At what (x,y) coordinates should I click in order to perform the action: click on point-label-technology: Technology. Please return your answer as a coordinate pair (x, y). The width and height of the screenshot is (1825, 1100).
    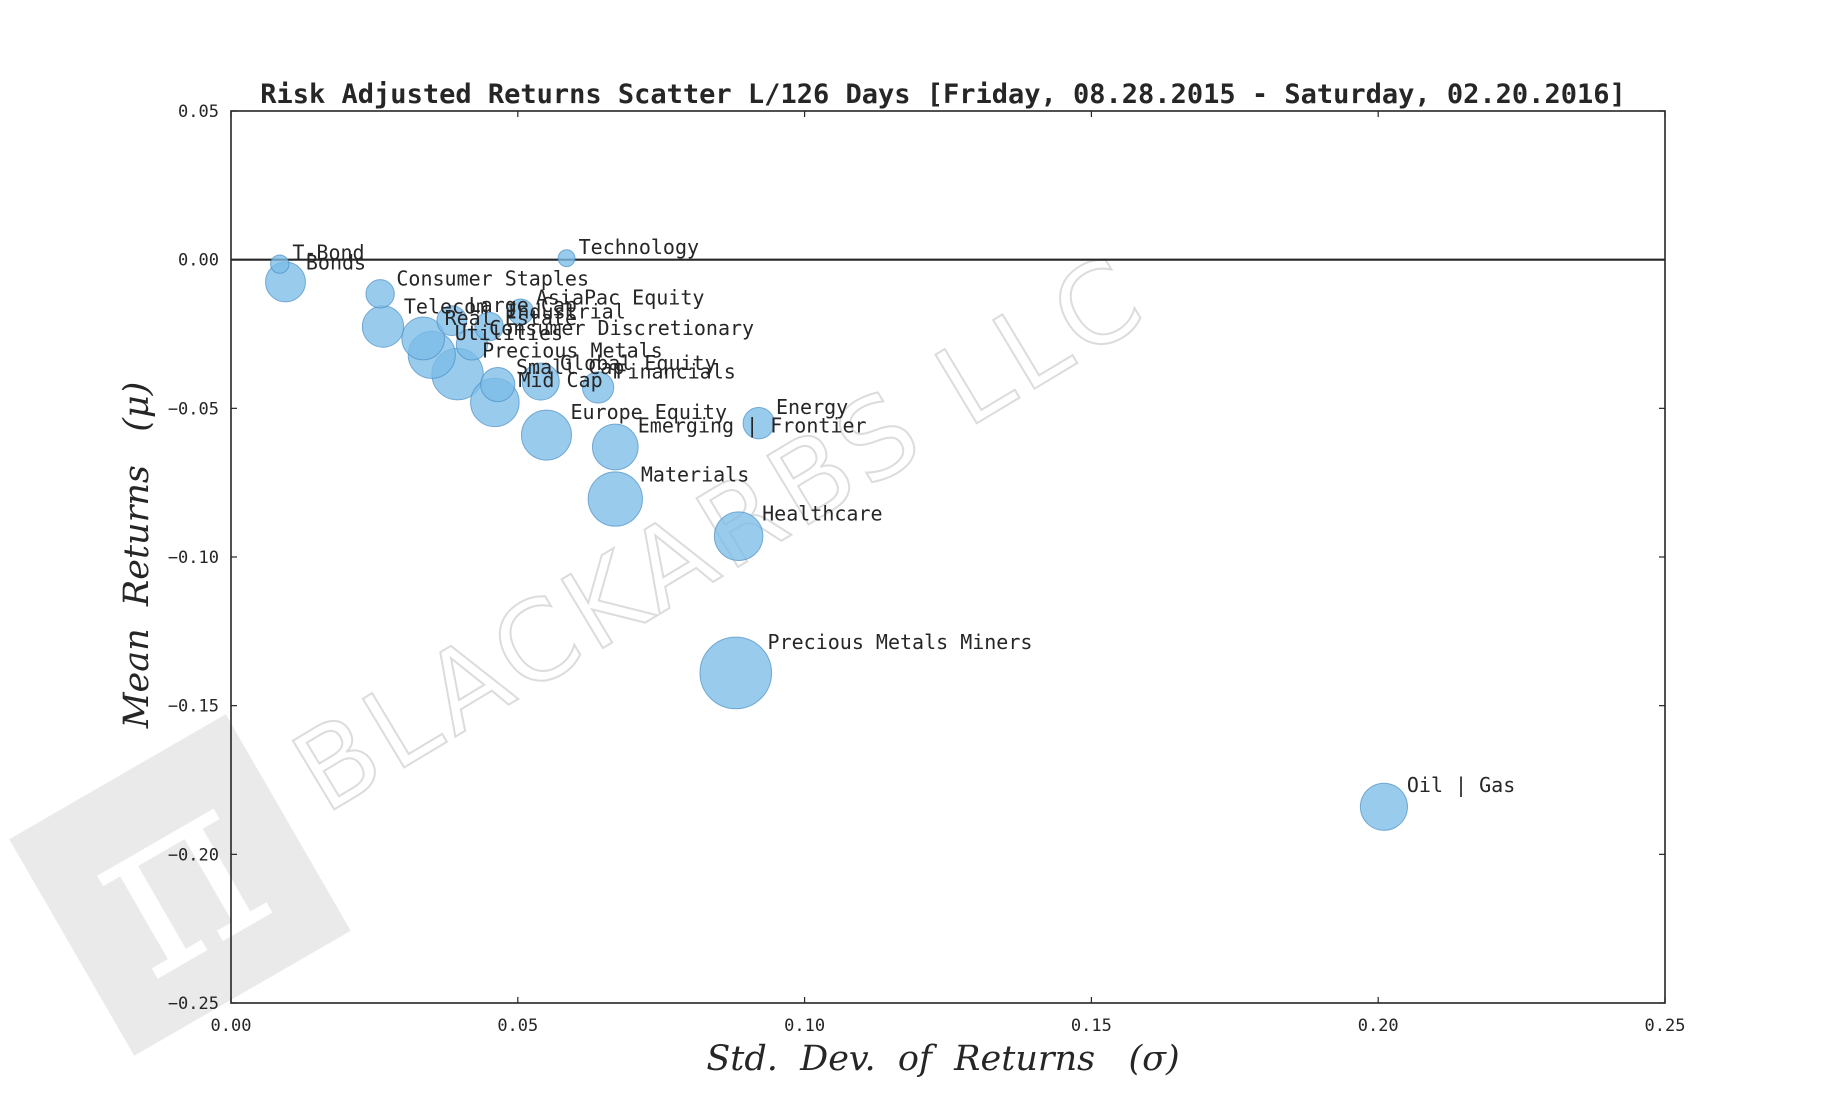
    Looking at the image, I should click on (639, 247).